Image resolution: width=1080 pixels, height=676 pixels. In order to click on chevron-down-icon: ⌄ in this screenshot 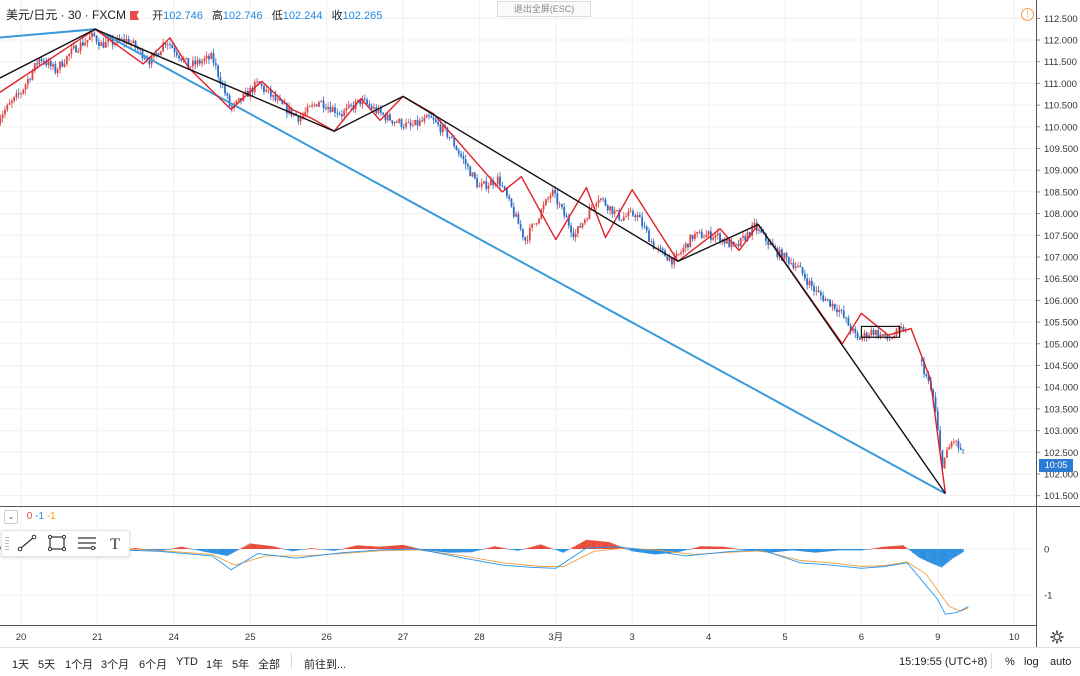, I will do `click(11, 517)`.